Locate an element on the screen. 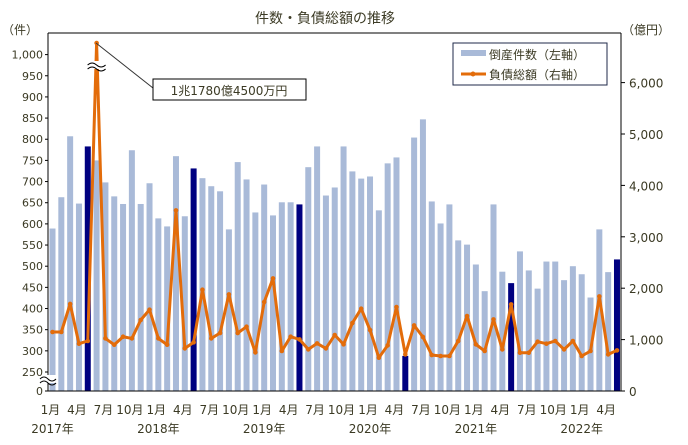  year-label: 2020年 is located at coordinates (370, 429).